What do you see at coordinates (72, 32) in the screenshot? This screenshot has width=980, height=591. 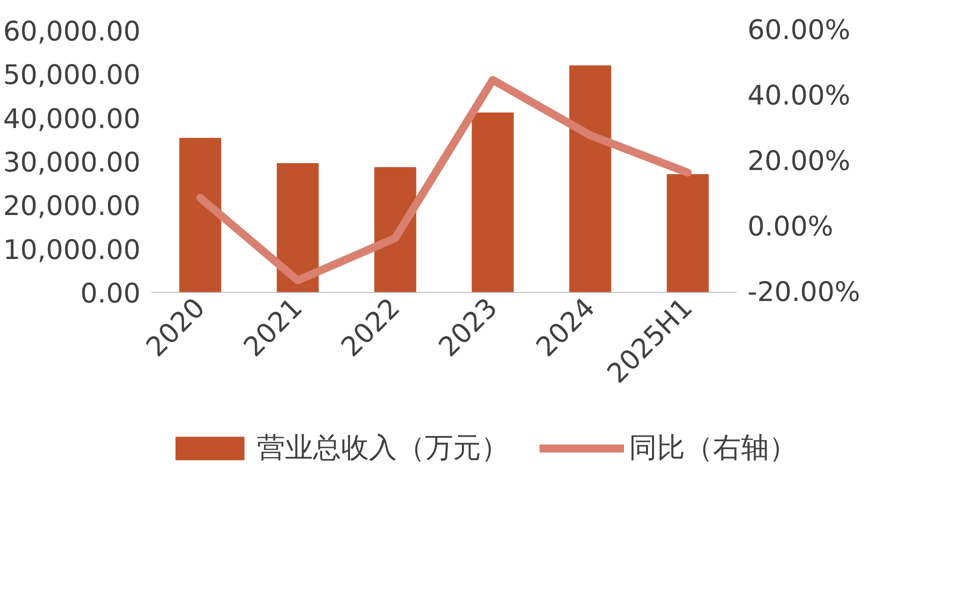 I see `y-tick-label: 60,000.00` at bounding box center [72, 32].